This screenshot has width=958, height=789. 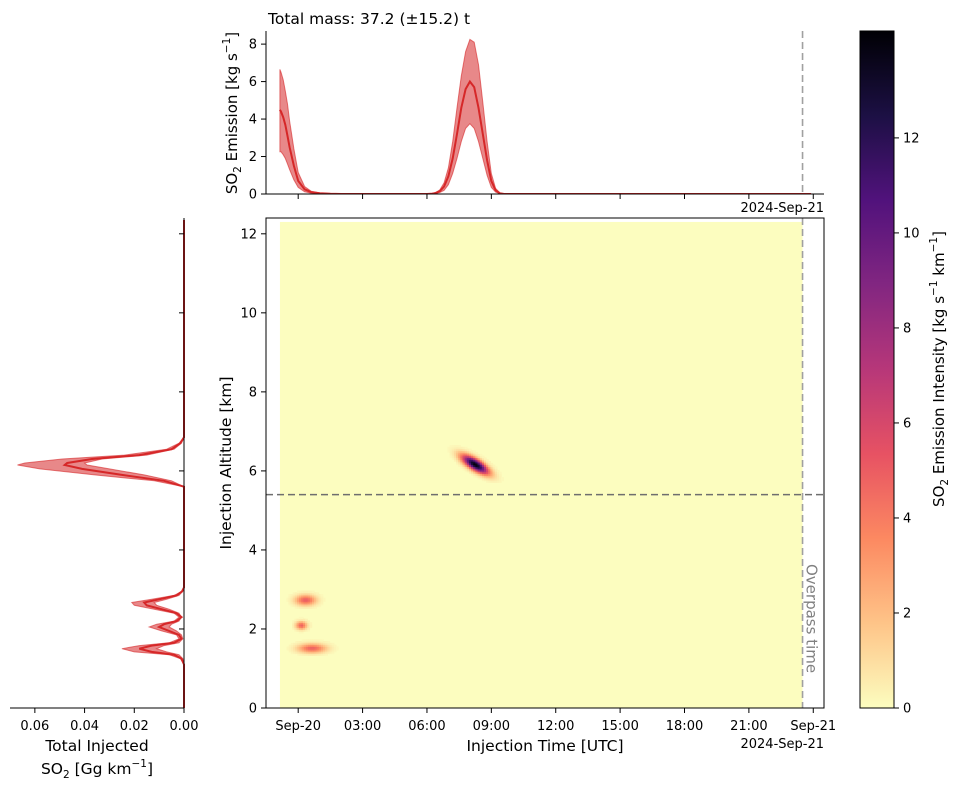 What do you see at coordinates (97, 769) in the screenshot?
I see `left-x-axis-label-line2: SO2 [Gg km−1]` at bounding box center [97, 769].